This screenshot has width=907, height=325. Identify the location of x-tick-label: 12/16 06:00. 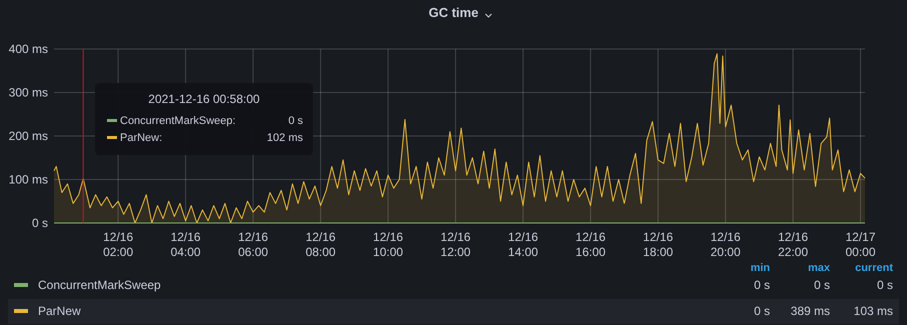
(253, 244).